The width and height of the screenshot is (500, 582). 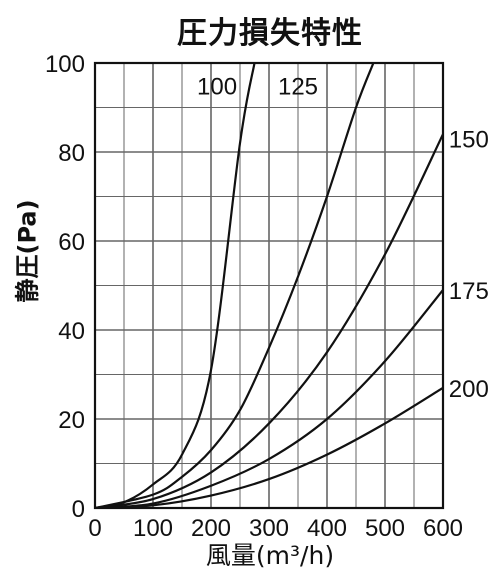 What do you see at coordinates (298, 86) in the screenshot?
I see `series-label-125: 125` at bounding box center [298, 86].